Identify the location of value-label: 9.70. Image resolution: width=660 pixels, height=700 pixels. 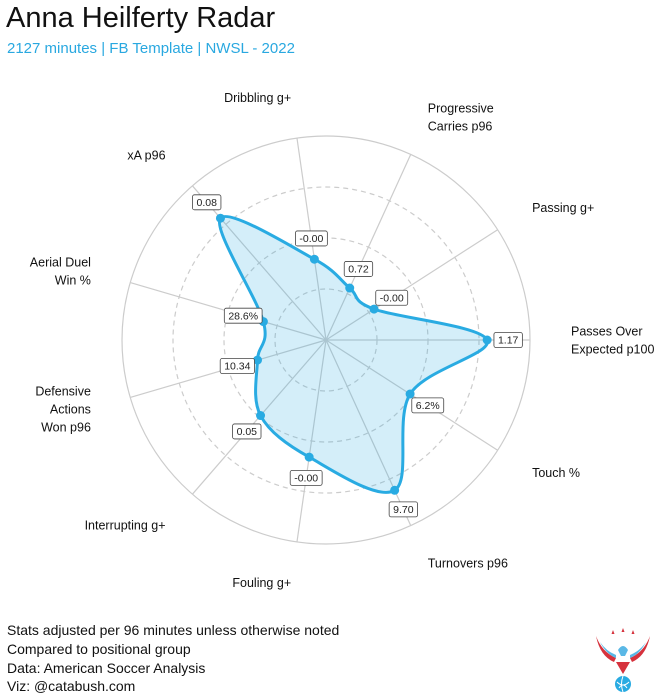
(403, 509).